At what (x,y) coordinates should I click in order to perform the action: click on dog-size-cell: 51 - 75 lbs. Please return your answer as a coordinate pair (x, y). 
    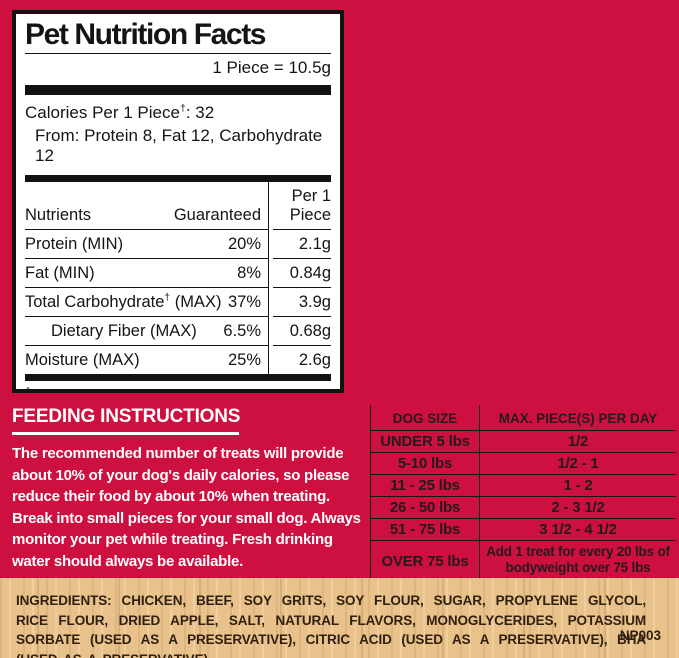
    Looking at the image, I should click on (425, 529).